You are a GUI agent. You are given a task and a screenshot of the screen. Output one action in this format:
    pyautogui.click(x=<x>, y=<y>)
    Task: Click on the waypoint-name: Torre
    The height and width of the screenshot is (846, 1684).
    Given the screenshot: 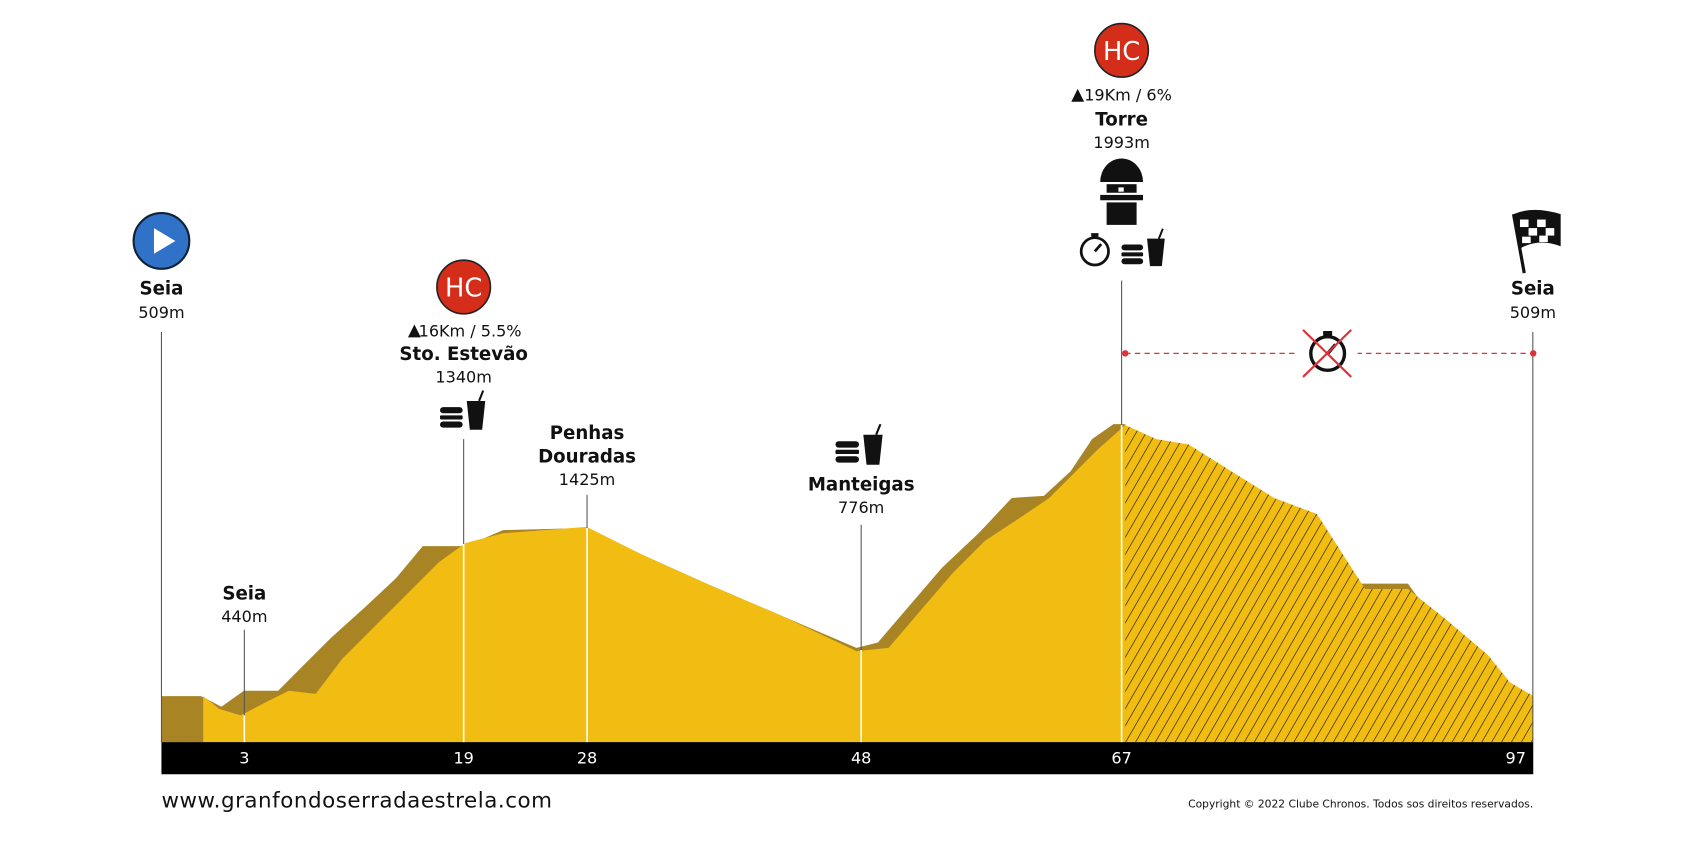 What is the action you would take?
    pyautogui.click(x=1121, y=119)
    